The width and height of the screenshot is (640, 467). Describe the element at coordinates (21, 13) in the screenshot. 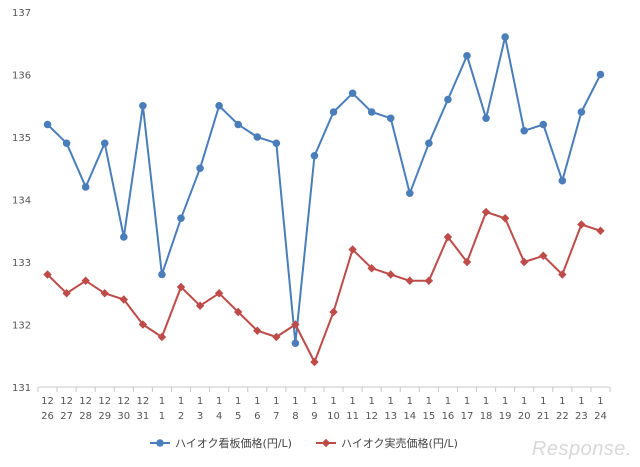

I see `y-tick-label: 137` at that location.